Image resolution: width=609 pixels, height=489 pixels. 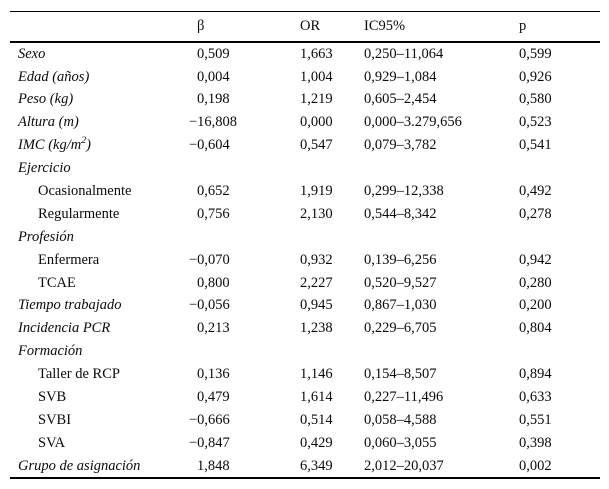 I want to click on or-cell: 0,429, so click(x=316, y=442).